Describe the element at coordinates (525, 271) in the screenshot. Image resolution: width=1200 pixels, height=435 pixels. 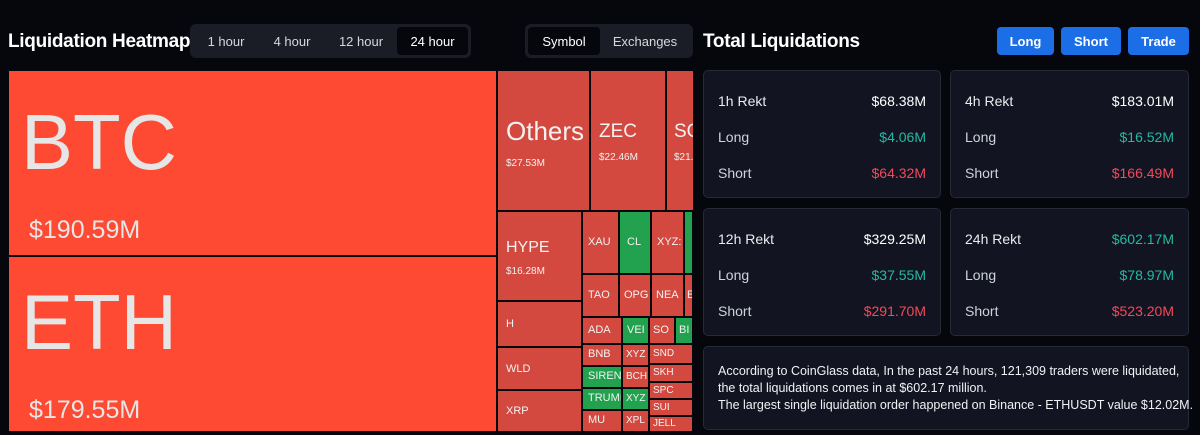
I see `tile-hype-value: $16.28M` at that location.